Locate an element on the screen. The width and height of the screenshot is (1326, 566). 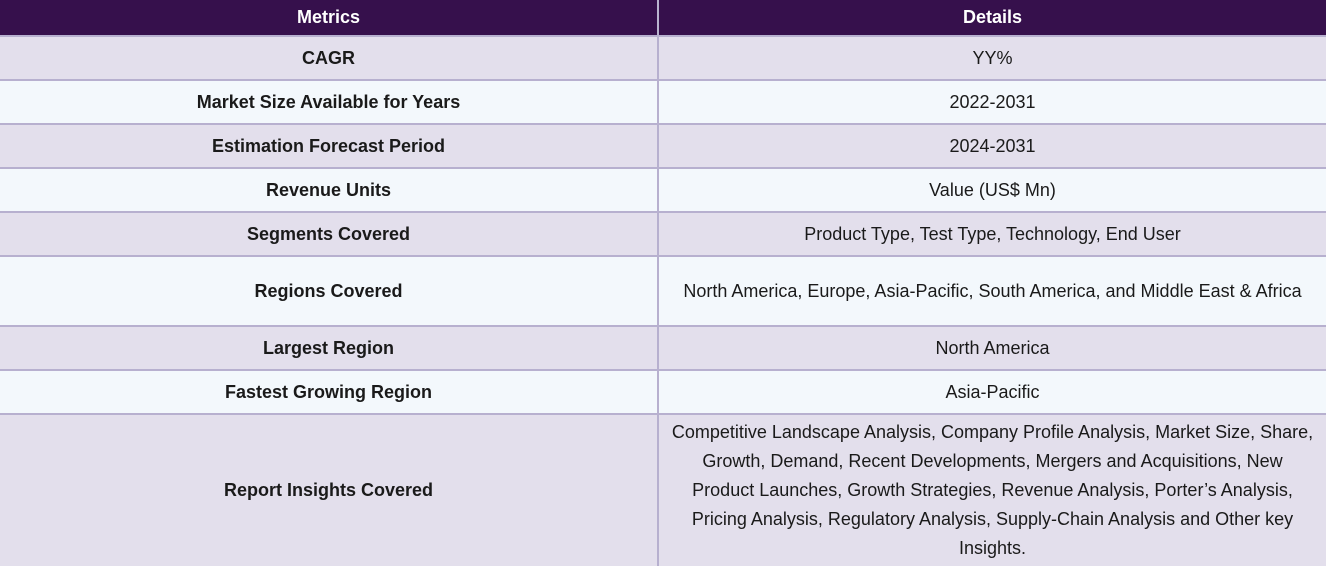
table-row: CAGR YY% is located at coordinates (663, 57).